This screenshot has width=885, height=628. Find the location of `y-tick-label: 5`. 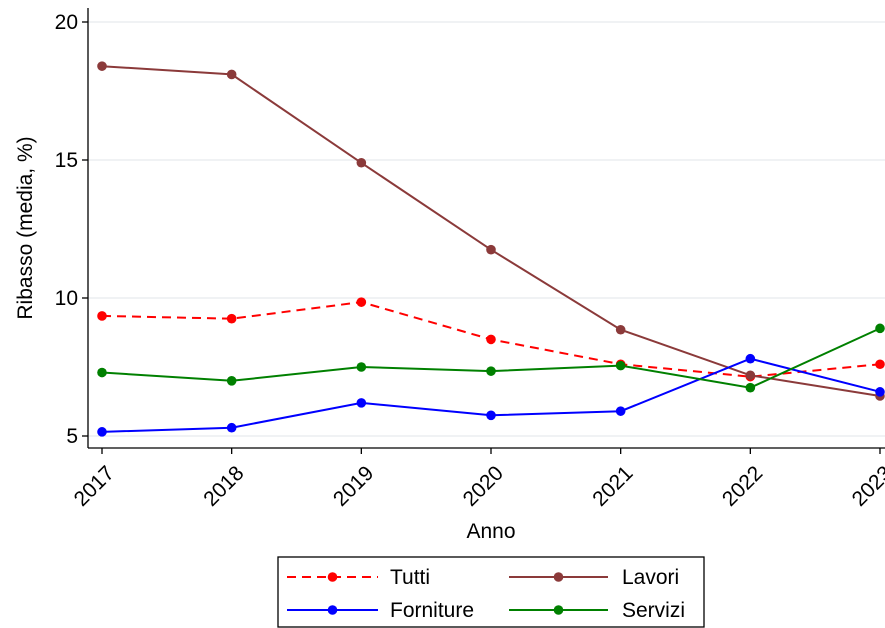

y-tick-label: 5 is located at coordinates (72, 436).